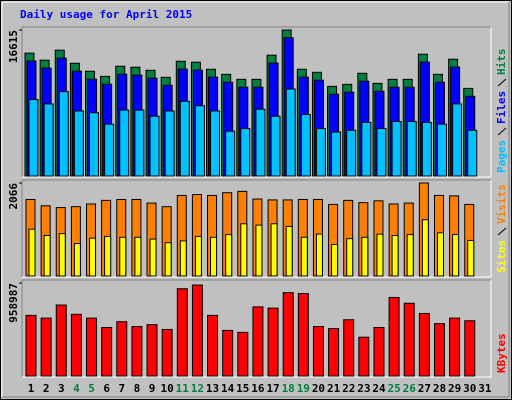 The image size is (512, 400). I want to click on x-tick-label: 17, so click(272, 388).